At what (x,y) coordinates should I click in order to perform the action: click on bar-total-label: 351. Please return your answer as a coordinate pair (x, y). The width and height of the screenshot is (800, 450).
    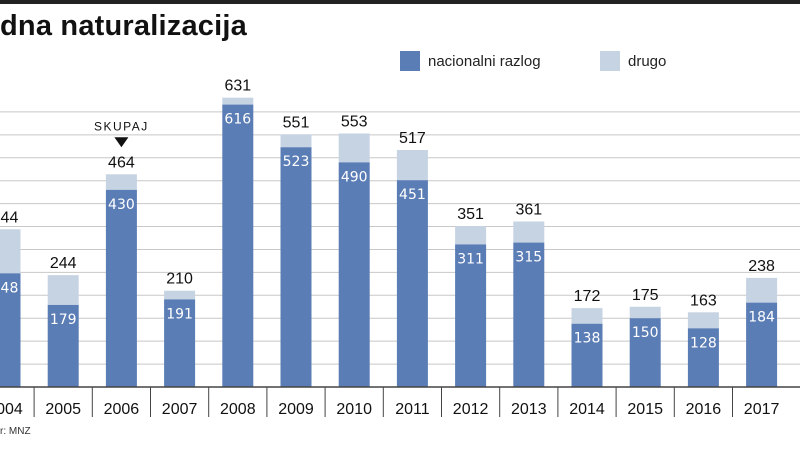
    Looking at the image, I should click on (470, 214).